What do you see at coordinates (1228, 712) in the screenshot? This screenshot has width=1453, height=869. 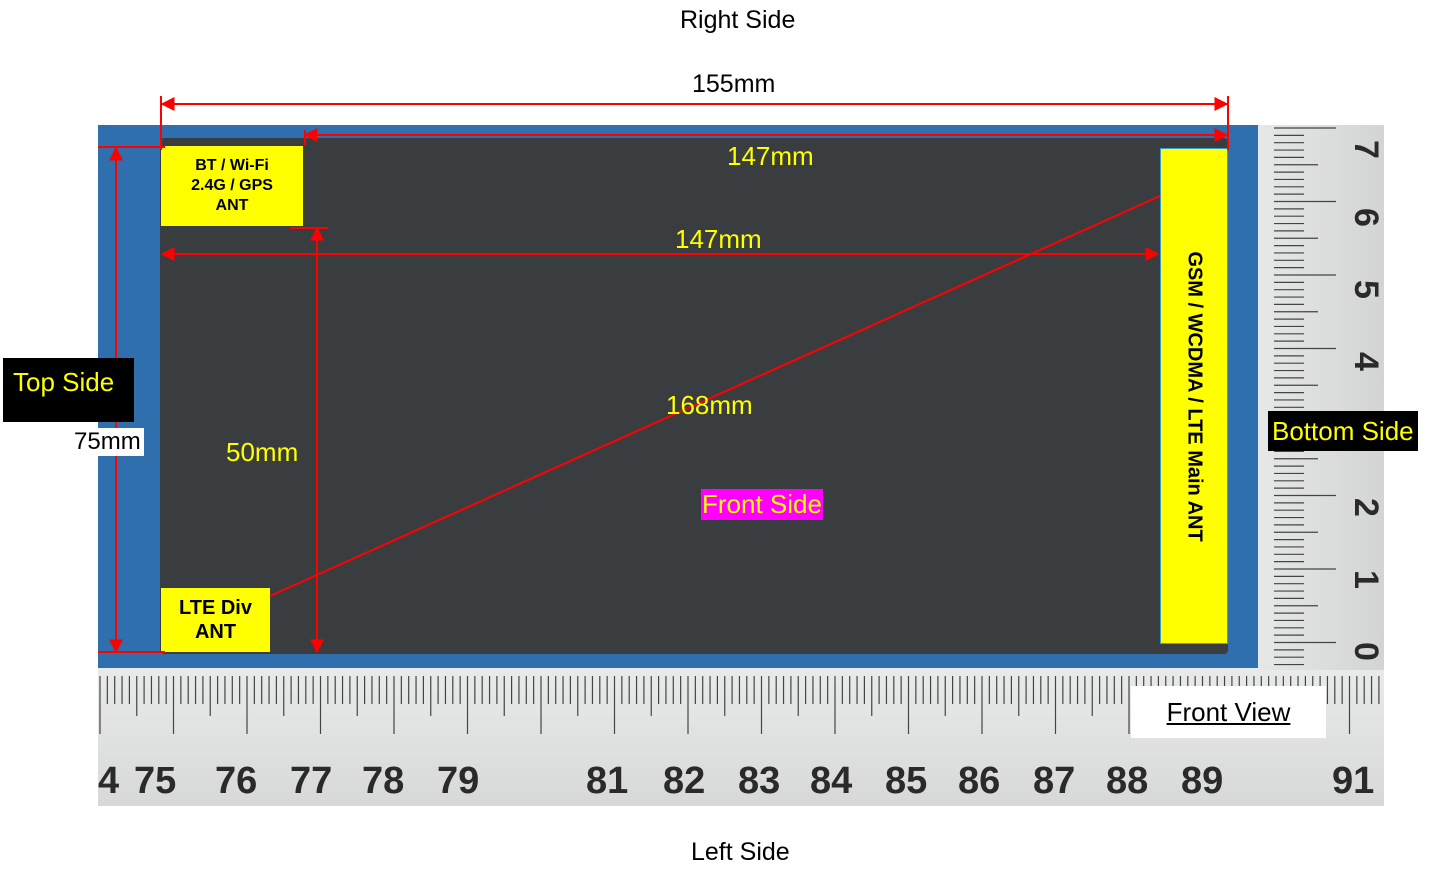 I see `front-view-label: Front View` at bounding box center [1228, 712].